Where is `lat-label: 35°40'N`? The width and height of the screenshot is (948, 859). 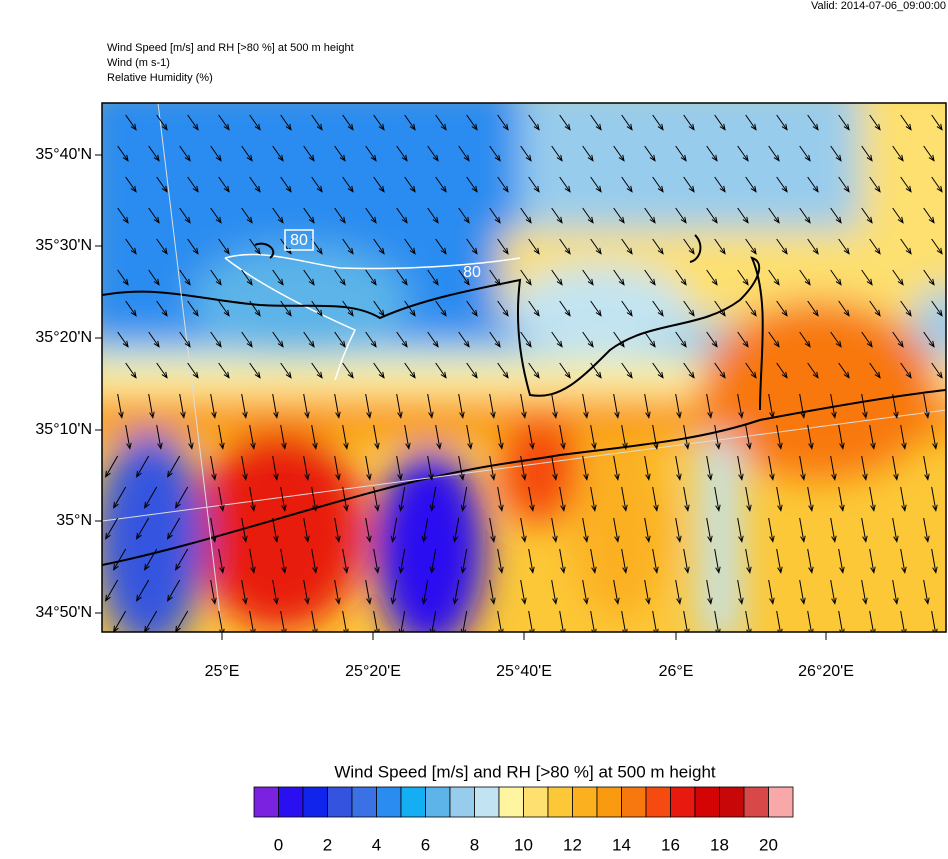
lat-label: 35°40'N is located at coordinates (63, 154).